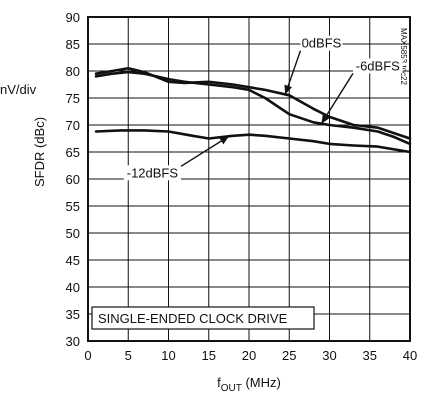 Image resolution: width=432 pixels, height=400 pixels. Describe the element at coordinates (73, 44) in the screenshot. I see `y-tick-label: 85` at that location.